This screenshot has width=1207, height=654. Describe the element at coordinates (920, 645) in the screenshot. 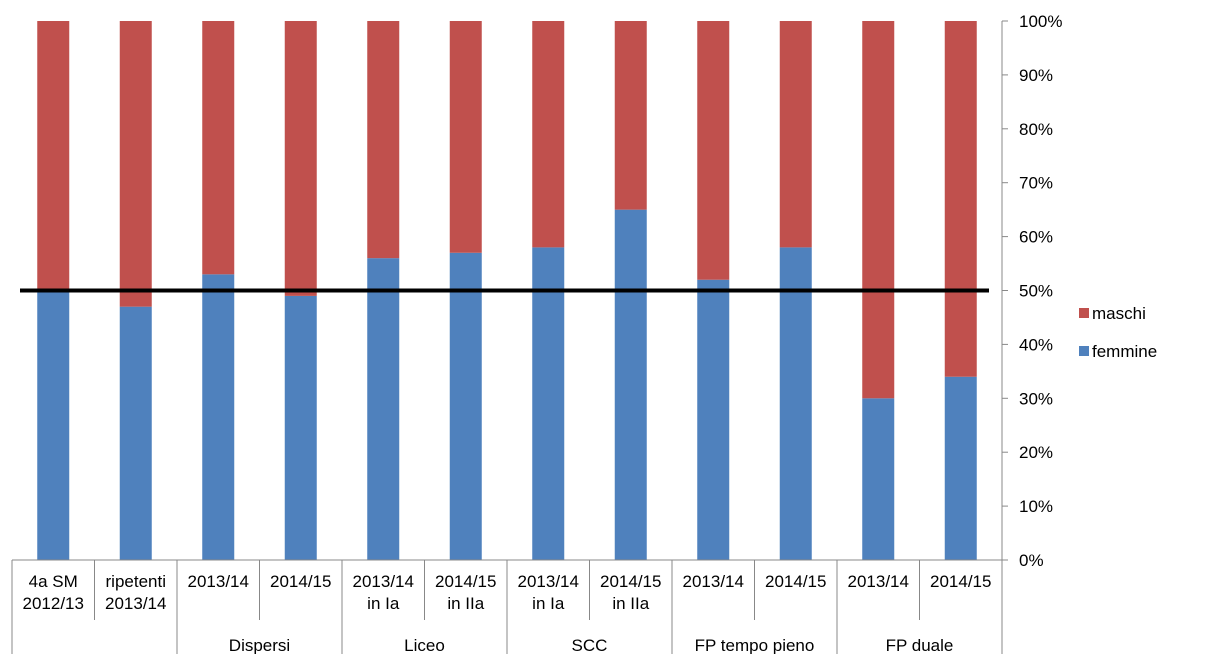

I see `group-label: FP duale` at that location.